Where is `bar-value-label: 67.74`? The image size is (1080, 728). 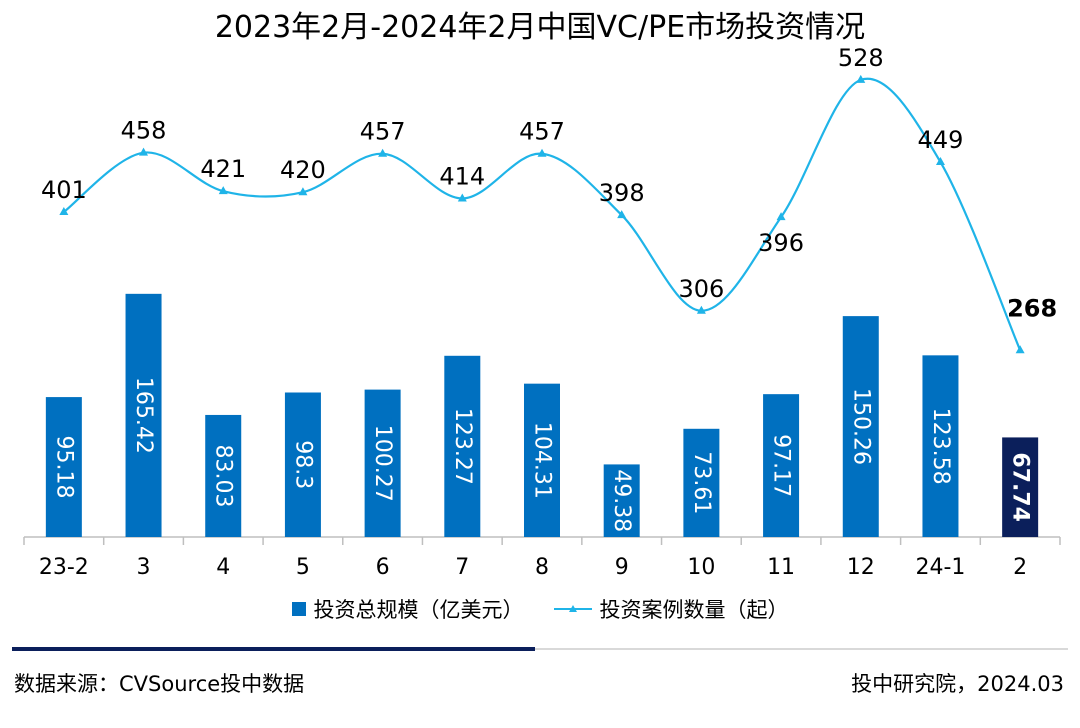
bar-value-label: 67.74 is located at coordinates (1020, 487).